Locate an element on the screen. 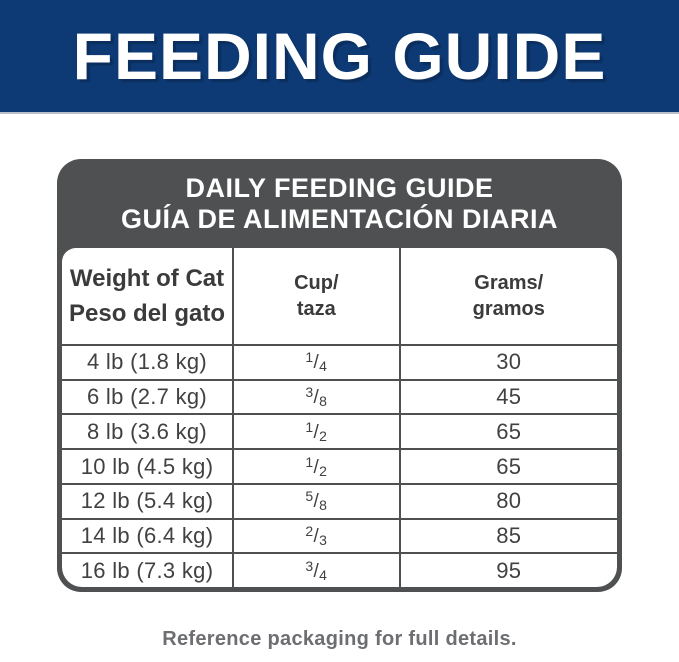  column-header-grams-en: Grams/ is located at coordinates (509, 283).